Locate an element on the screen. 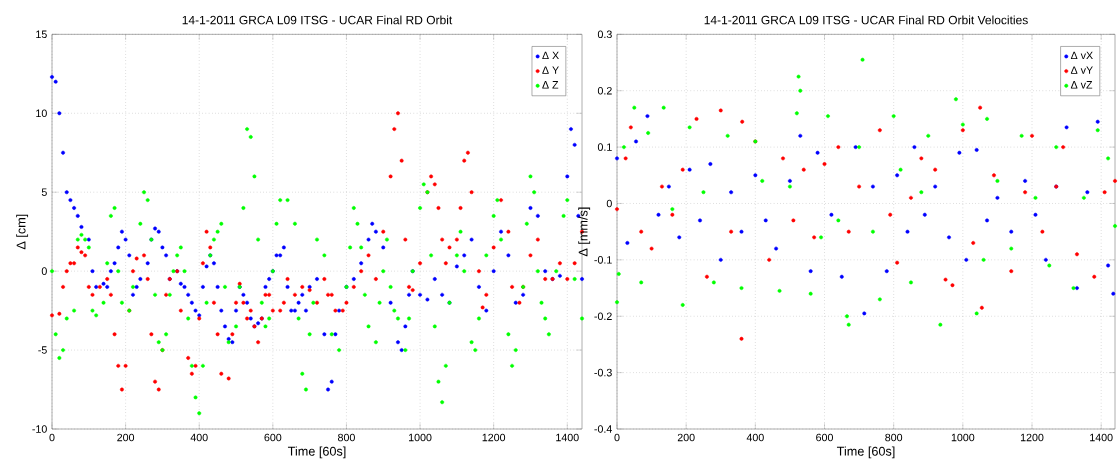  legend-label: Δ Y is located at coordinates (550, 70).